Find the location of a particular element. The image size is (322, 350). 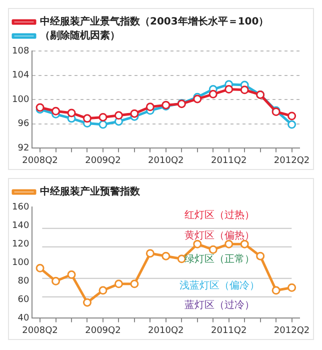

annotation: 绿灯区（正常） is located at coordinates (219, 259).